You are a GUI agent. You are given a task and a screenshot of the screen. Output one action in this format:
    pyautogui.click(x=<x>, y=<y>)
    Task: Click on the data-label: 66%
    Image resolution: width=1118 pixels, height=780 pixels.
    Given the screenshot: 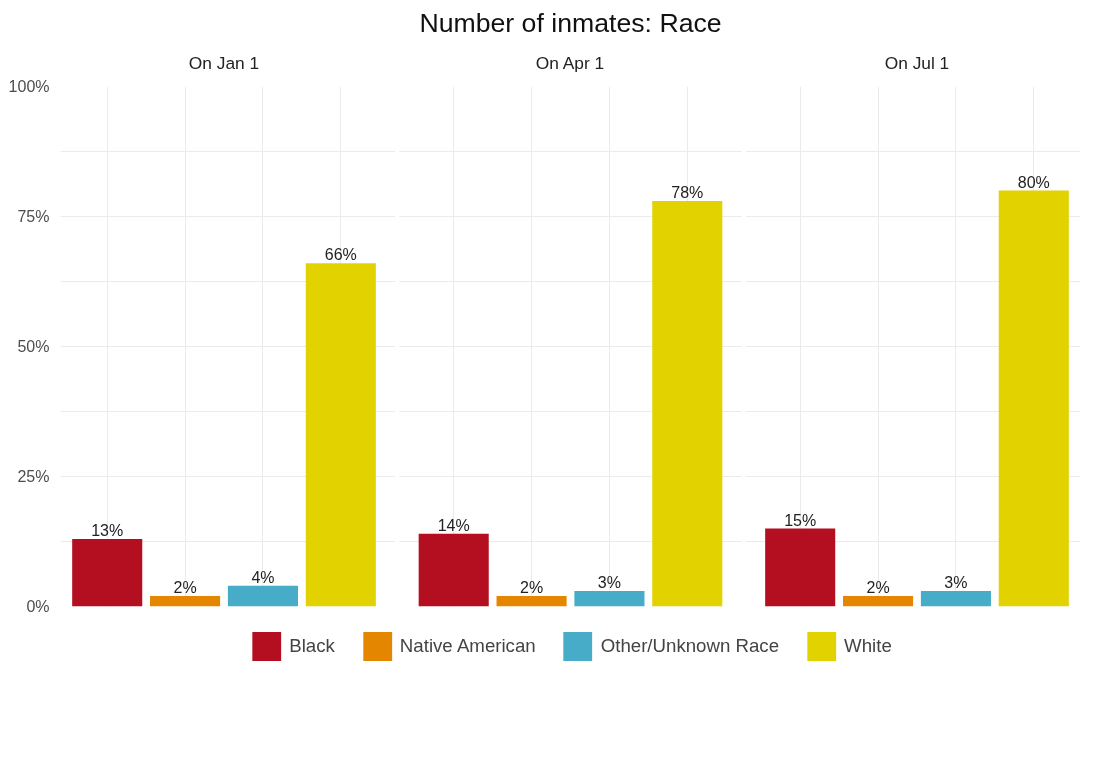 What is the action you would take?
    pyautogui.click(x=340, y=255)
    